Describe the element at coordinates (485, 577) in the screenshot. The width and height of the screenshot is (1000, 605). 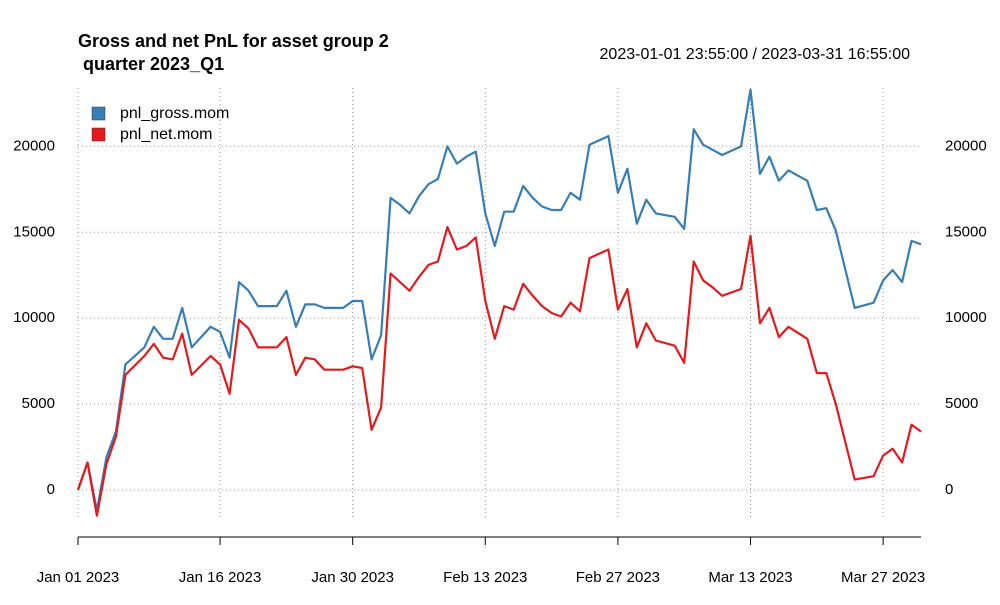
I see `x-tick-label: Feb 13 2023` at that location.